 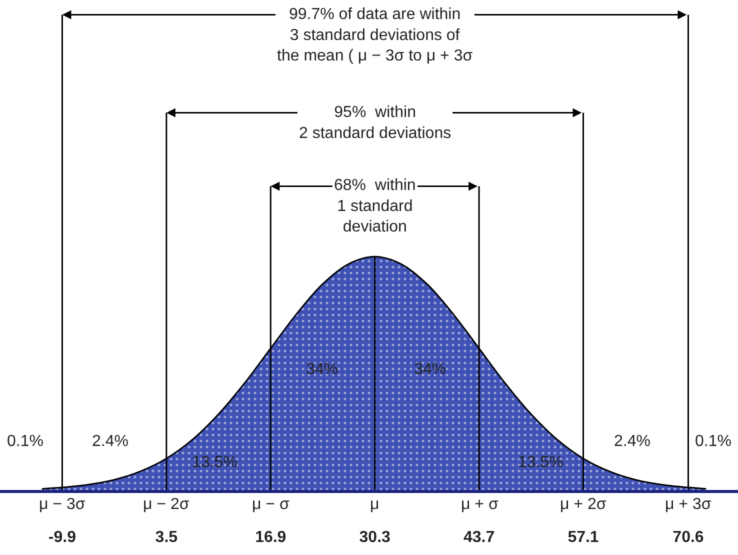 I want to click on x-tick-label: 57.1, so click(x=583, y=537).